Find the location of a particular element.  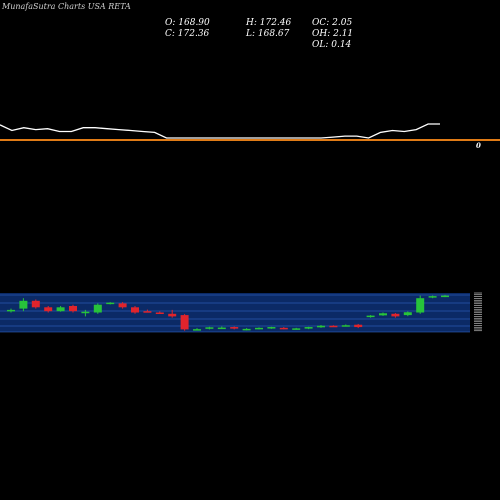

line-panel is located at coordinates (250, 132).